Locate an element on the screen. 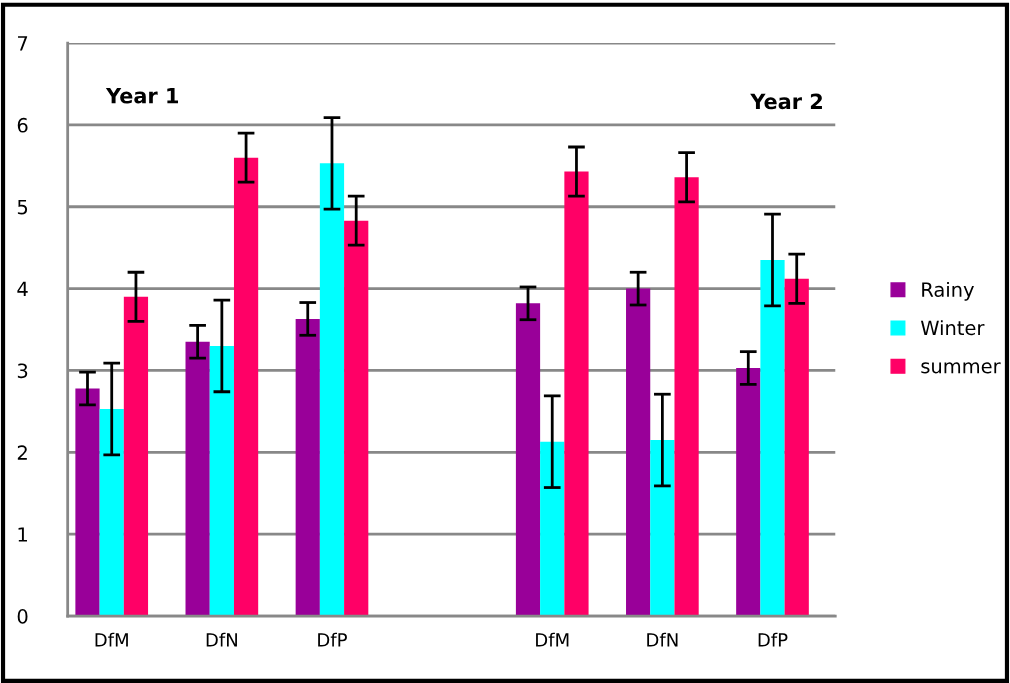 Image resolution: width=1010 pixels, height=683 pixels. legend-label: Rainy is located at coordinates (948, 291).